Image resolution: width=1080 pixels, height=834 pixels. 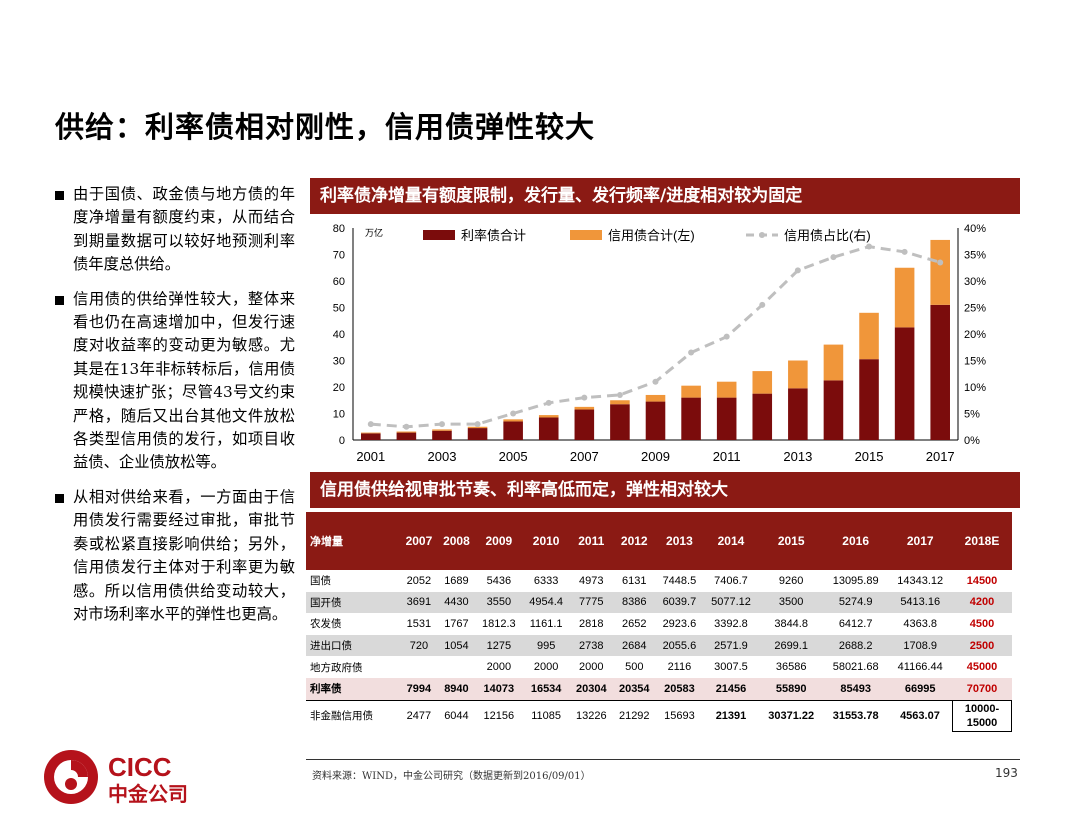 I want to click on table-cell: 7406.7, so click(x=731, y=580).